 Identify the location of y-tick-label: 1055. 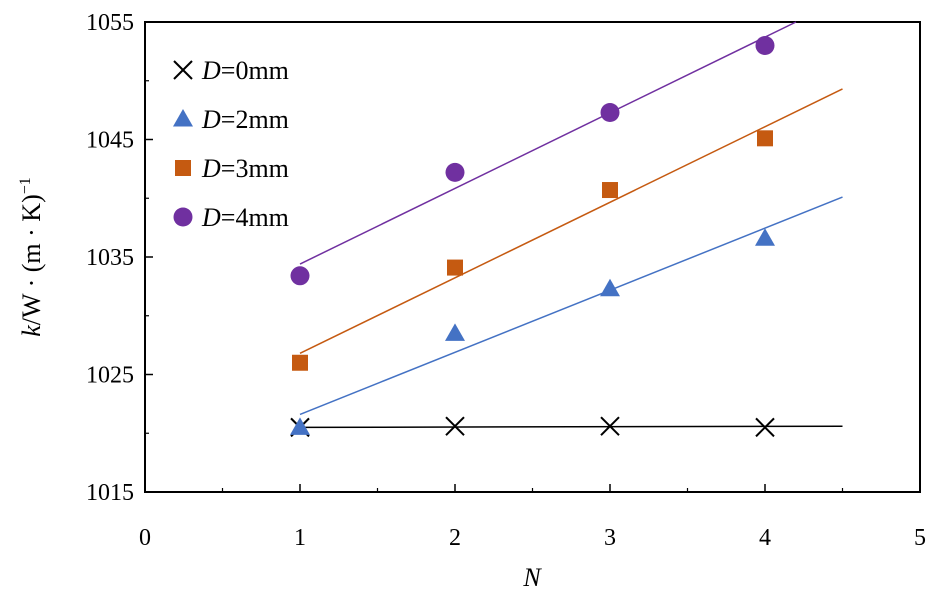
(110, 23).